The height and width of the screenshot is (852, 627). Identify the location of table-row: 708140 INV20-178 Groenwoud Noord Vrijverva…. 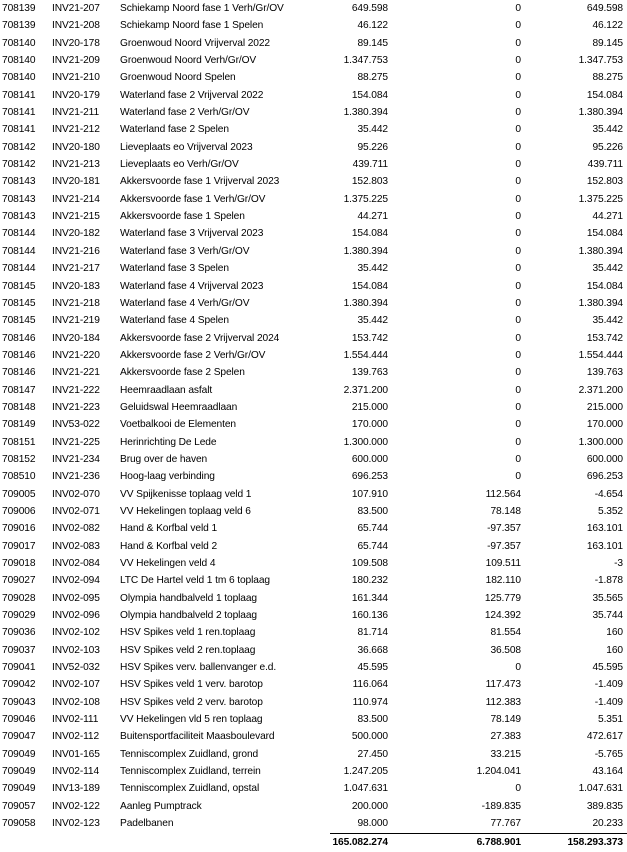
(313, 43).